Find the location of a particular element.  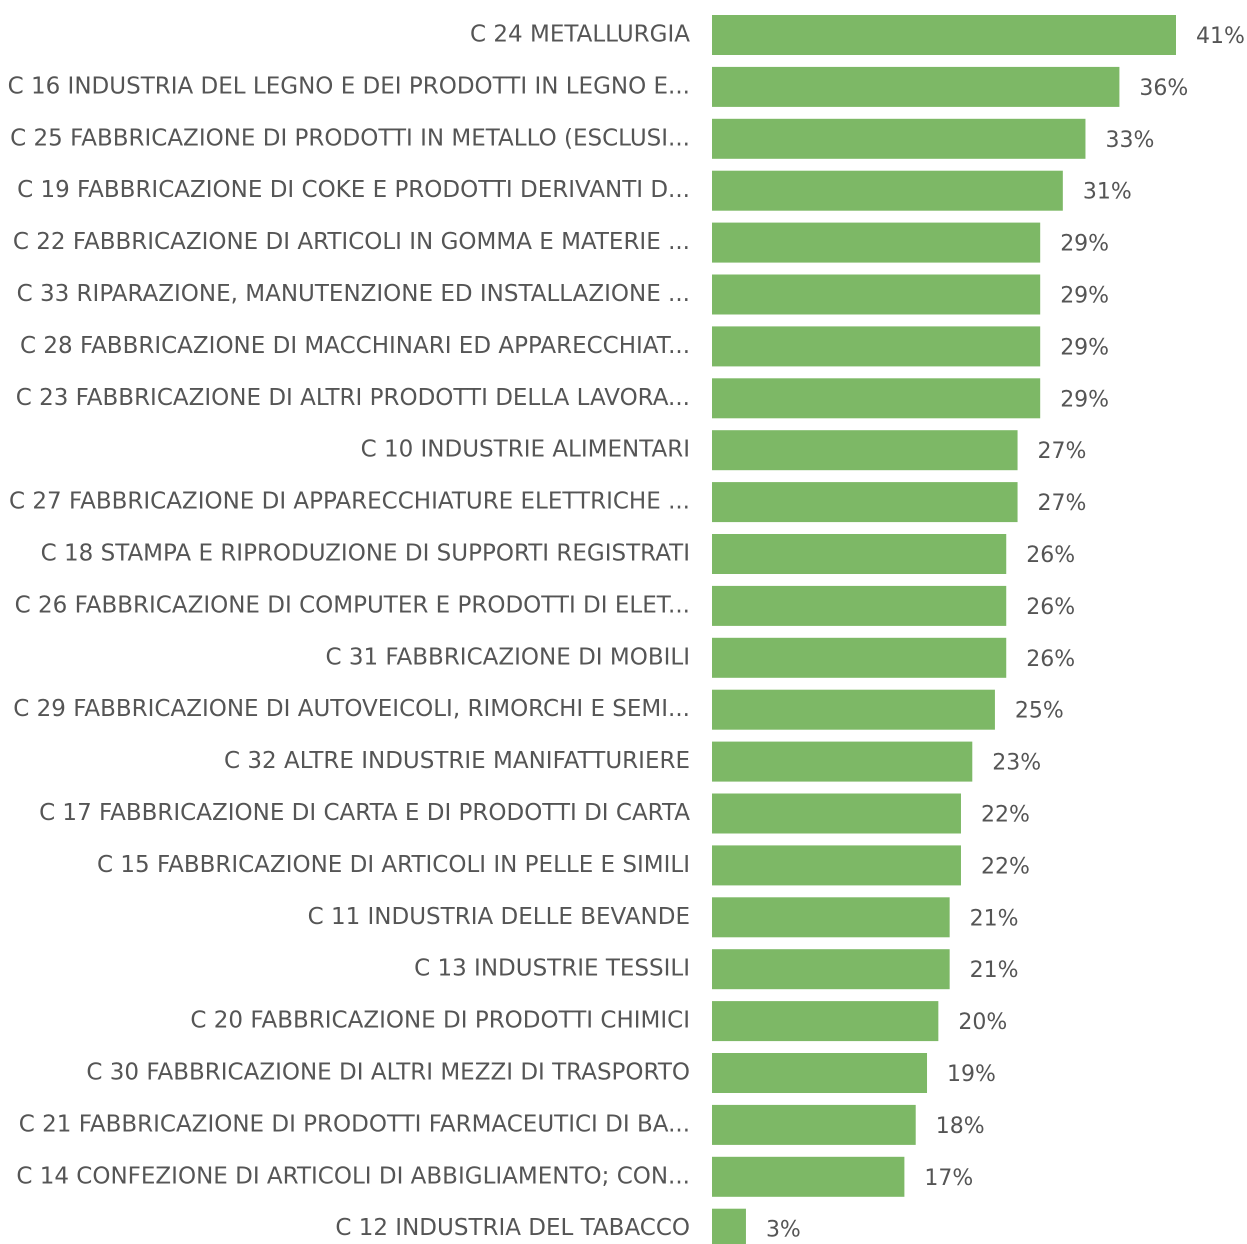

value-label: 36% is located at coordinates (1163, 88).